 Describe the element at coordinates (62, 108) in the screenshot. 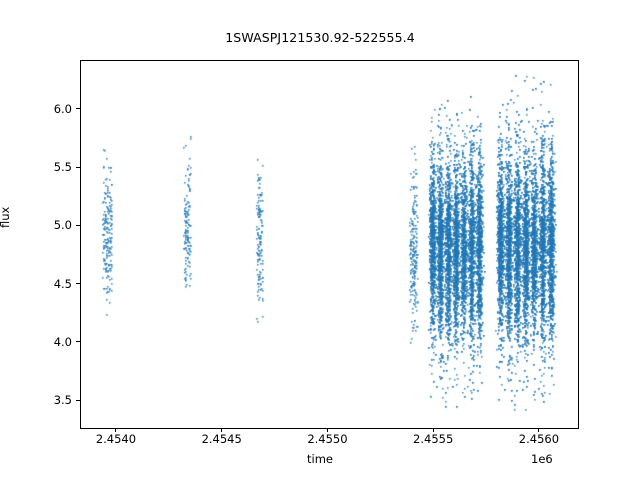

I see `y-axis-tick-label: 6.0` at that location.